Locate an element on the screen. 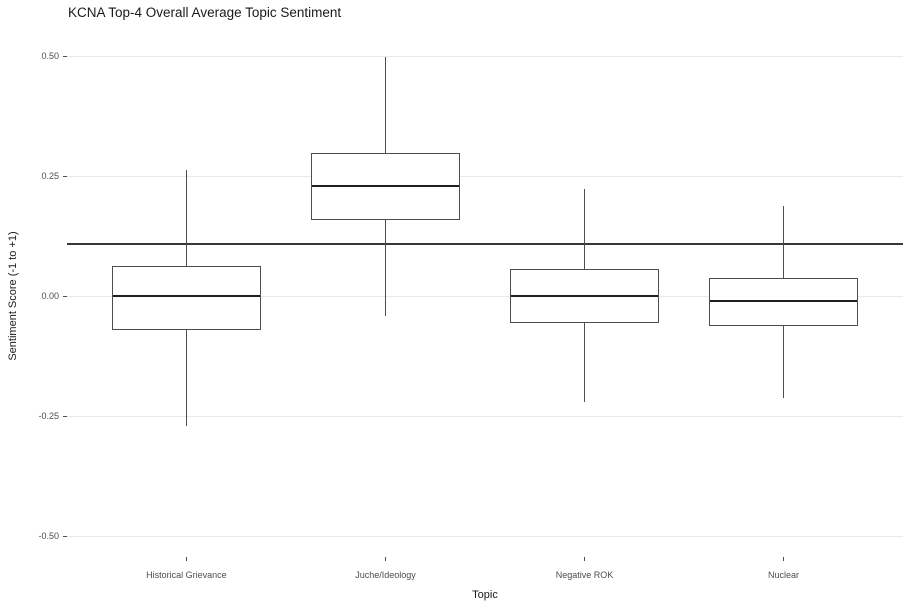 The width and height of the screenshot is (911, 609). y-tick-label: 0.00 is located at coordinates (50, 296).